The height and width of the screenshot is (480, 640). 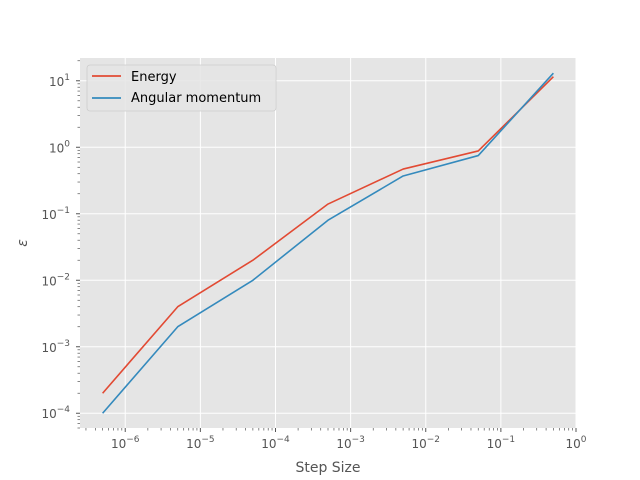 I want to click on x-tick-label: 10⁻², so click(x=425, y=443).